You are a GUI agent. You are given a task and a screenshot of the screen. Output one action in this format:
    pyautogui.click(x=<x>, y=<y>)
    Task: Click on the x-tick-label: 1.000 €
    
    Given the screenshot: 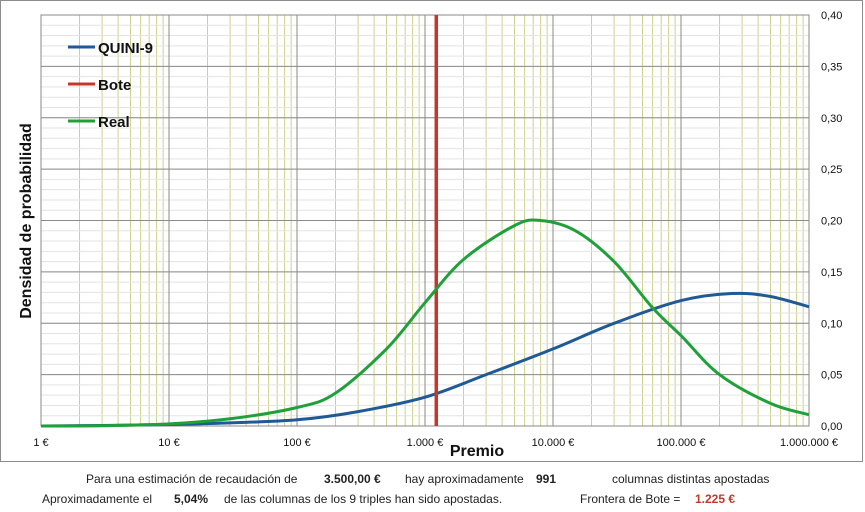 What is the action you would take?
    pyautogui.click(x=425, y=443)
    